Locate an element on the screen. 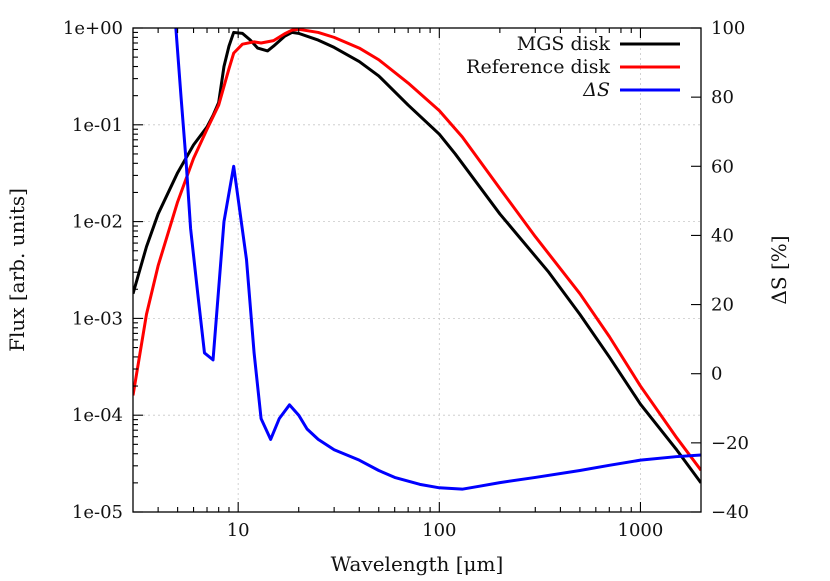  legend-label-1: Reference disk is located at coordinates (538, 67).